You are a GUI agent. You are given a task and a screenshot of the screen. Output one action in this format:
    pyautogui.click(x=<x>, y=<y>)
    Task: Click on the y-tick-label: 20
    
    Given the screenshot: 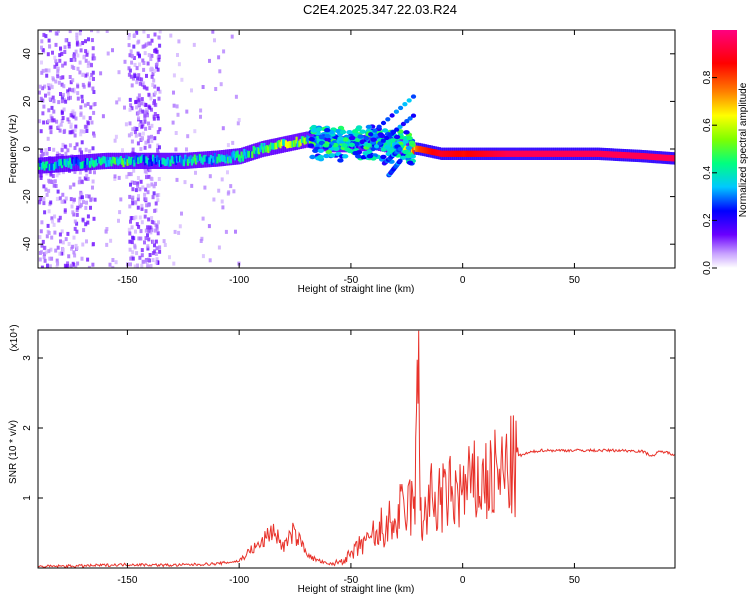 What is the action you would take?
    pyautogui.click(x=27, y=101)
    